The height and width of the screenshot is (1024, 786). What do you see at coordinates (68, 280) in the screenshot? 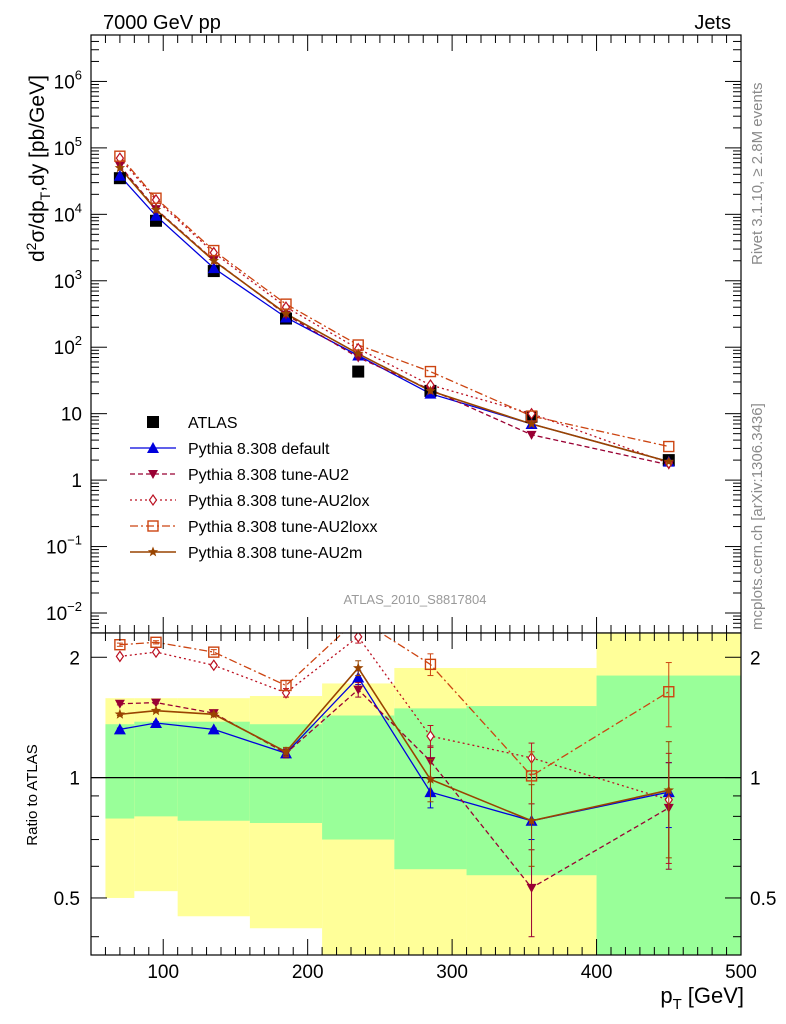
I see `main-ytick-label: 10³` at bounding box center [68, 280].